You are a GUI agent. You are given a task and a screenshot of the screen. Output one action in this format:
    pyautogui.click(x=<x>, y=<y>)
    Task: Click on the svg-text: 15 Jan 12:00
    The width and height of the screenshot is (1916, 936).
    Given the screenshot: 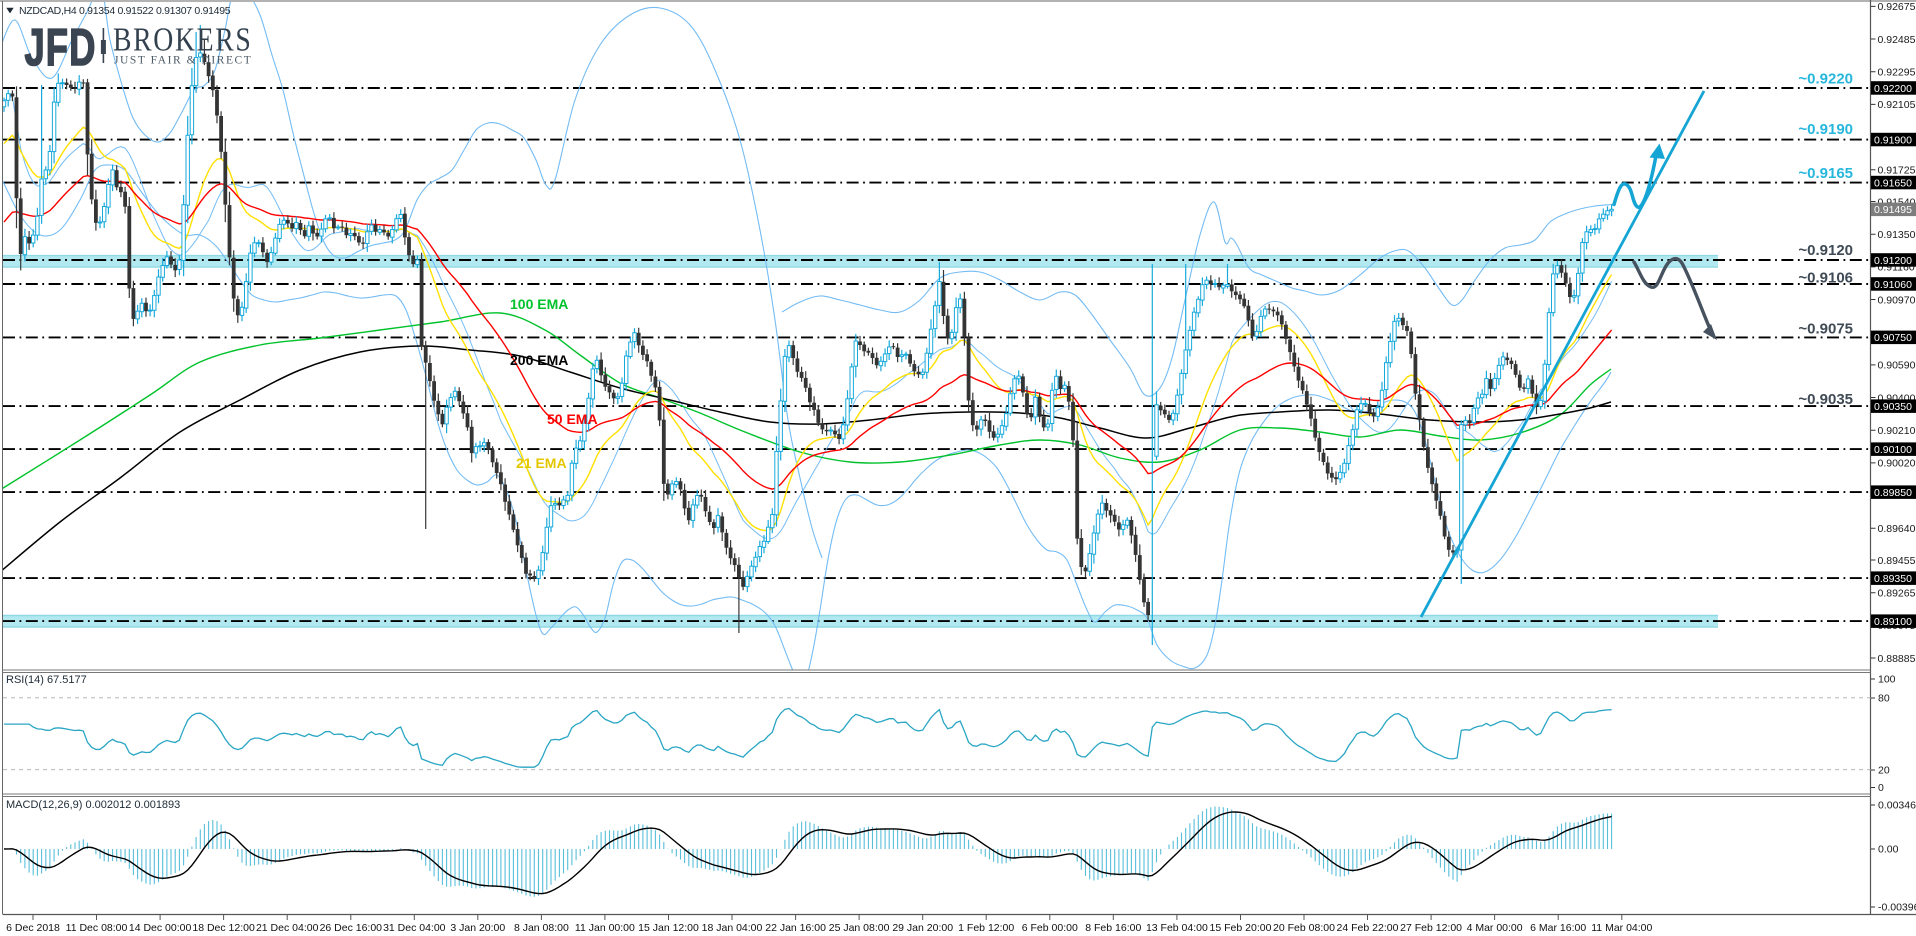 What is the action you would take?
    pyautogui.click(x=668, y=928)
    